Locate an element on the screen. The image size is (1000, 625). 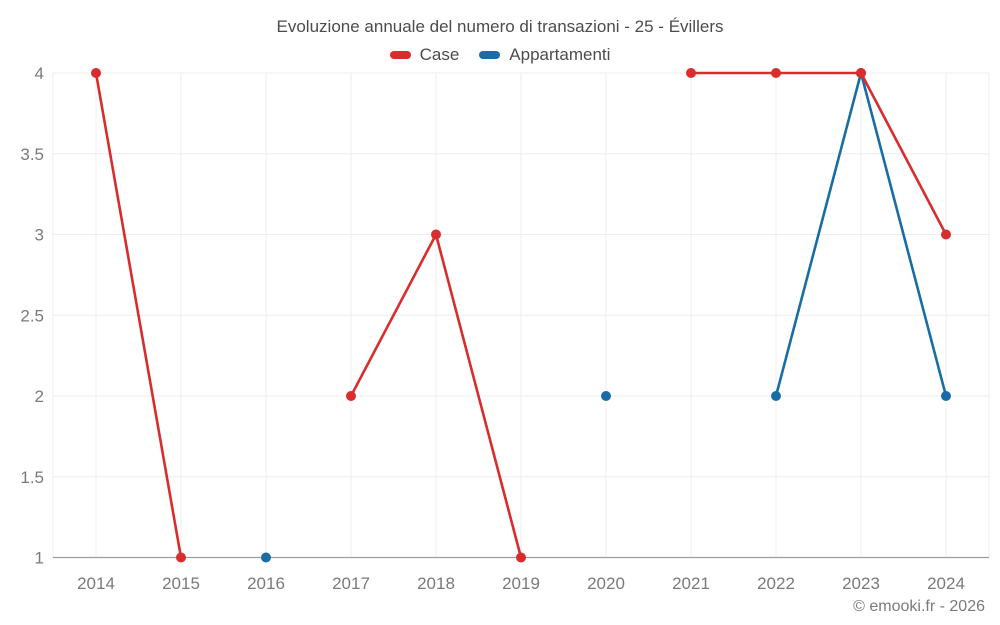
chart-legend: Case Appartamenti is located at coordinates (500, 55).